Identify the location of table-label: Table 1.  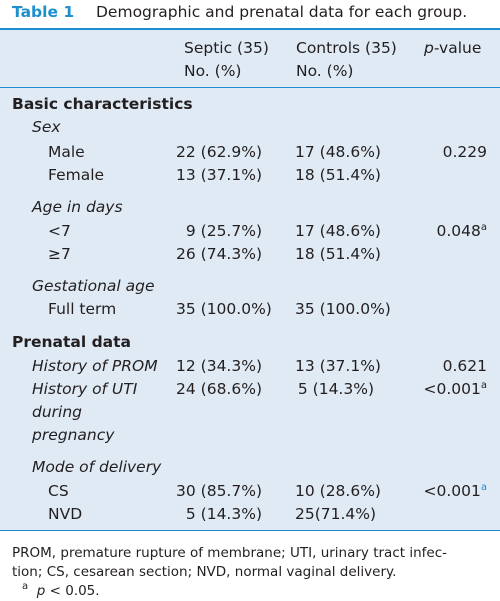
(43, 12).